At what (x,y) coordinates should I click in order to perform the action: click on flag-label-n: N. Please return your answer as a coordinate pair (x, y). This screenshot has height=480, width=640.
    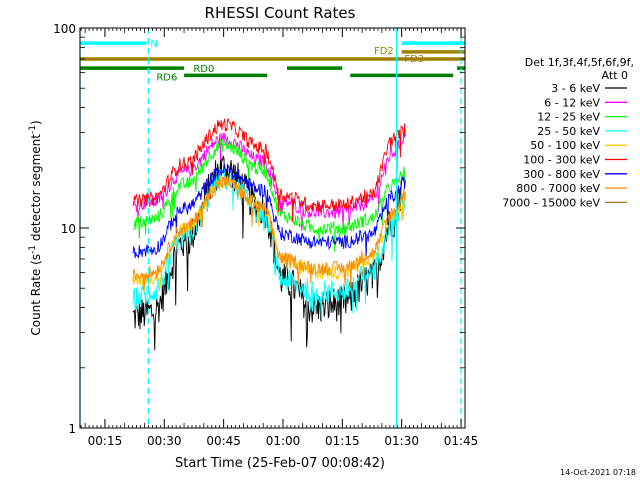
    Looking at the image, I should click on (153, 44).